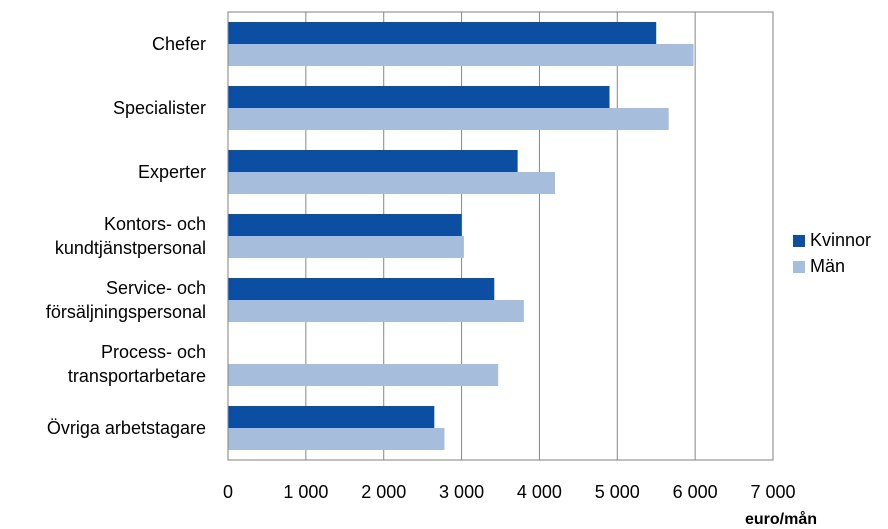 This screenshot has width=888, height=529. What do you see at coordinates (383, 492) in the screenshot?
I see `x-tick-label-2: 2 000` at bounding box center [383, 492].